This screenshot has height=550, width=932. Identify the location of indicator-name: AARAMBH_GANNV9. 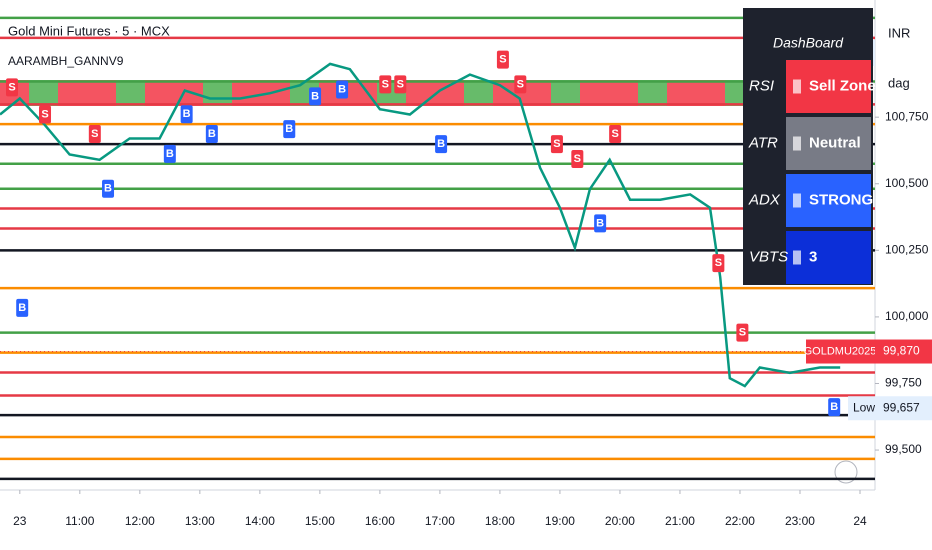
(66, 61).